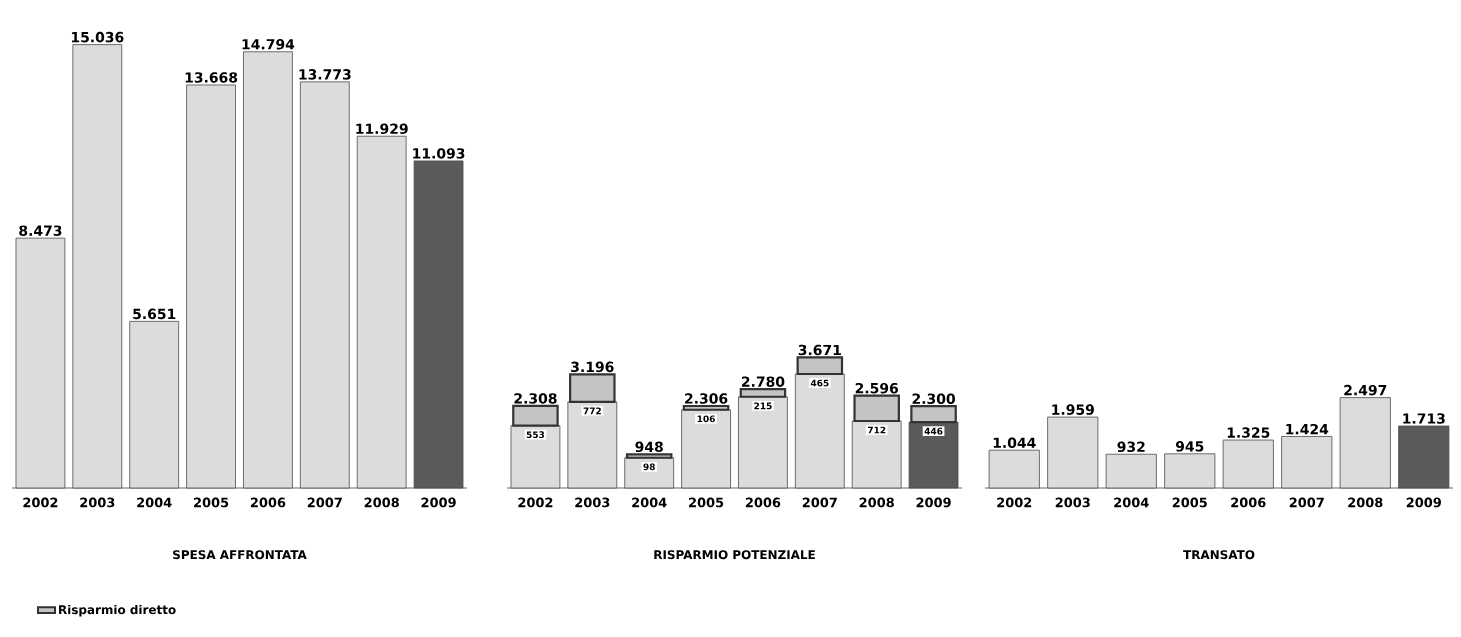  I want to click on total-label: 3.671, so click(819, 350).